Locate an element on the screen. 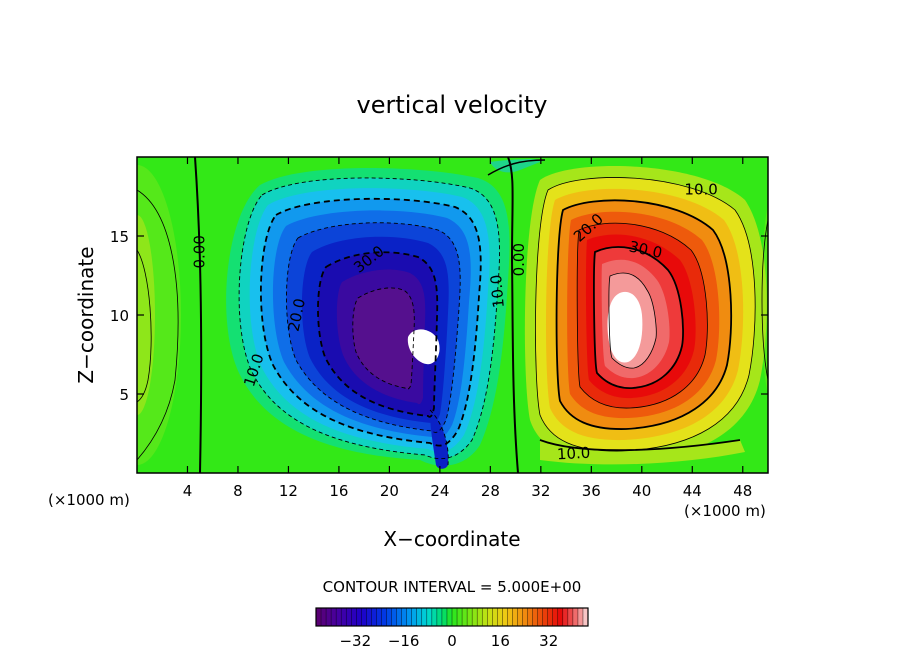 The width and height of the screenshot is (904, 658). colorbar-frame is located at coordinates (452, 617).